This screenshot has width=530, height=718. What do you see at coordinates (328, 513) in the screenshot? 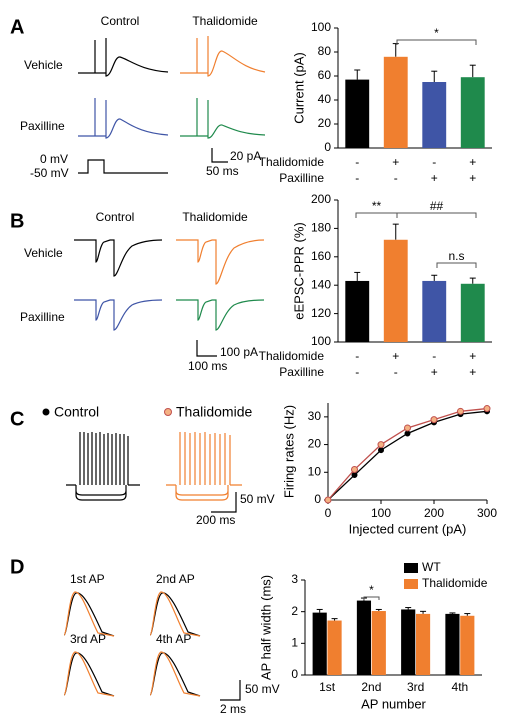
I see `x-tick-label: 0` at bounding box center [328, 513].